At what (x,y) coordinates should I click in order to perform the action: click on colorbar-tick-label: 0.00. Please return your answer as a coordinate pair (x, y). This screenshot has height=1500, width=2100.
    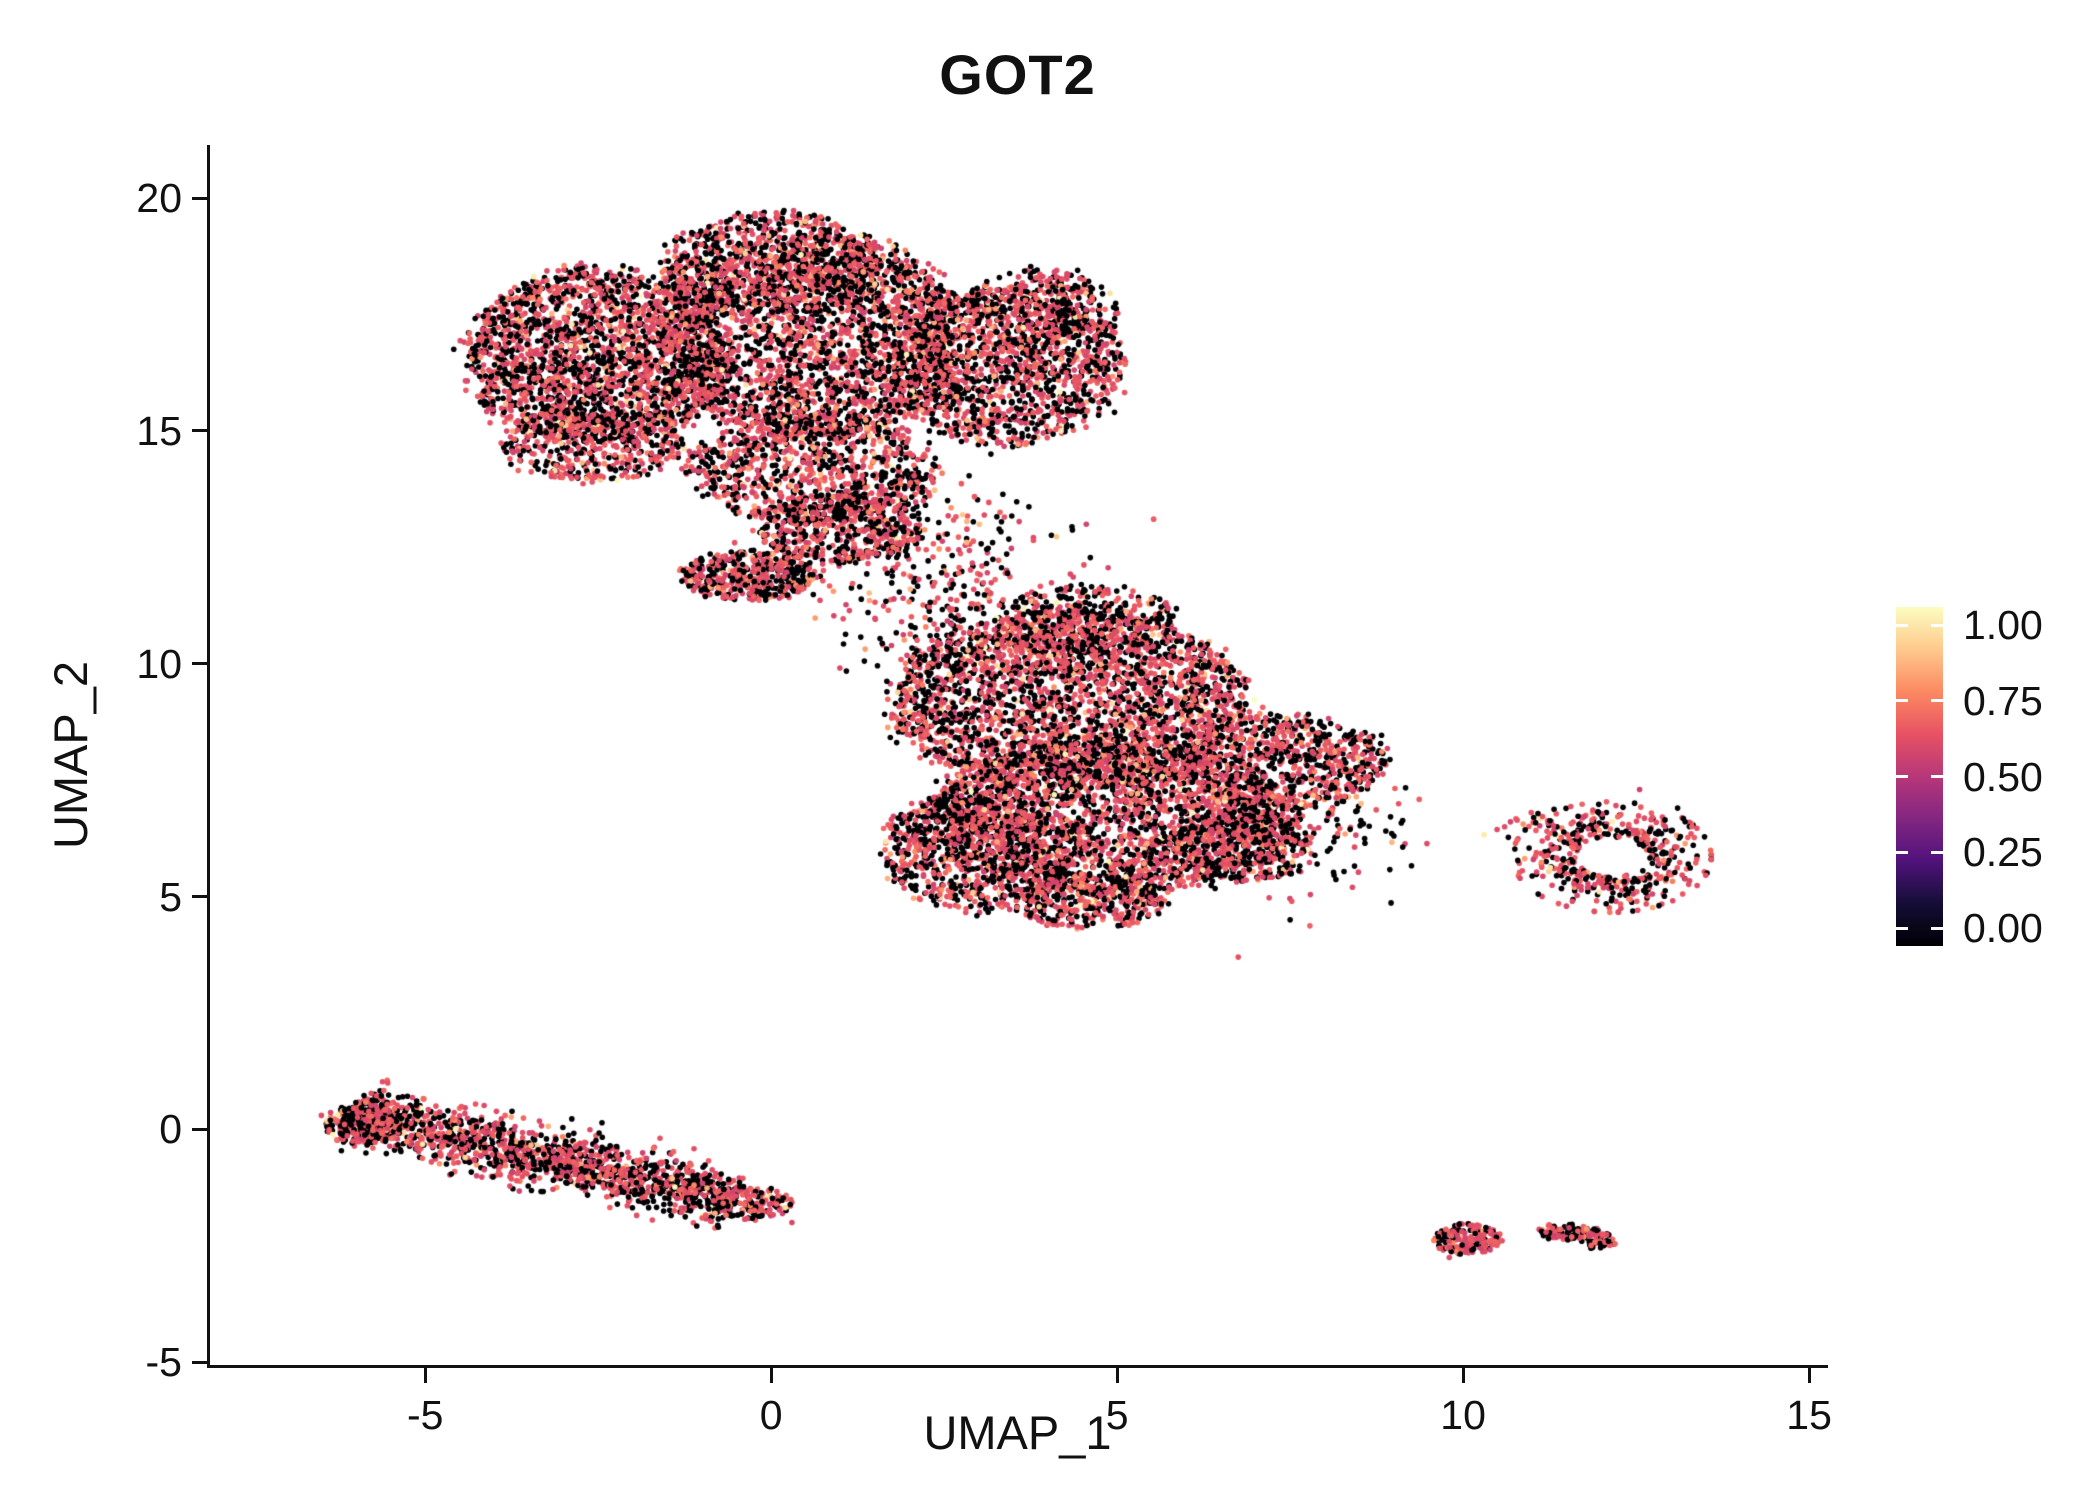
    Looking at the image, I should click on (2003, 928).